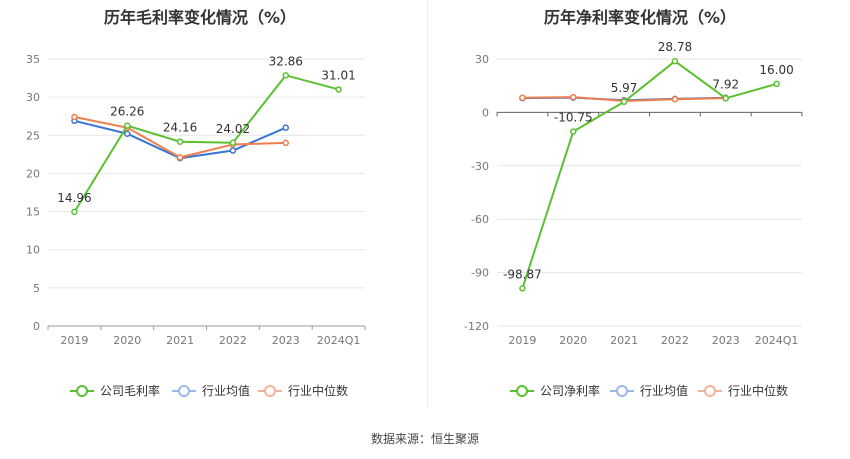  I want to click on data-label: 16.00, so click(776, 70).